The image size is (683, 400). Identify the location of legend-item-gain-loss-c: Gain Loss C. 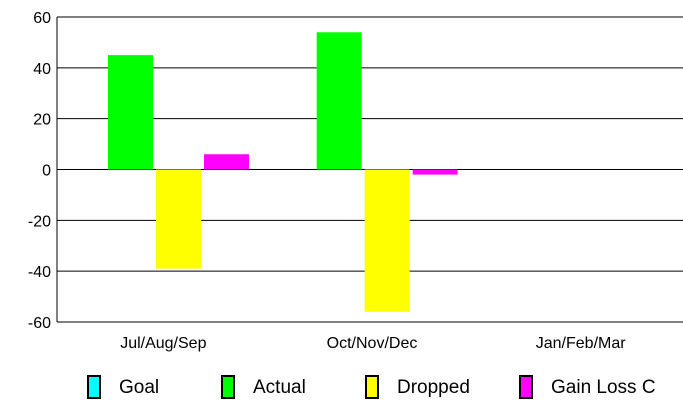
(587, 387).